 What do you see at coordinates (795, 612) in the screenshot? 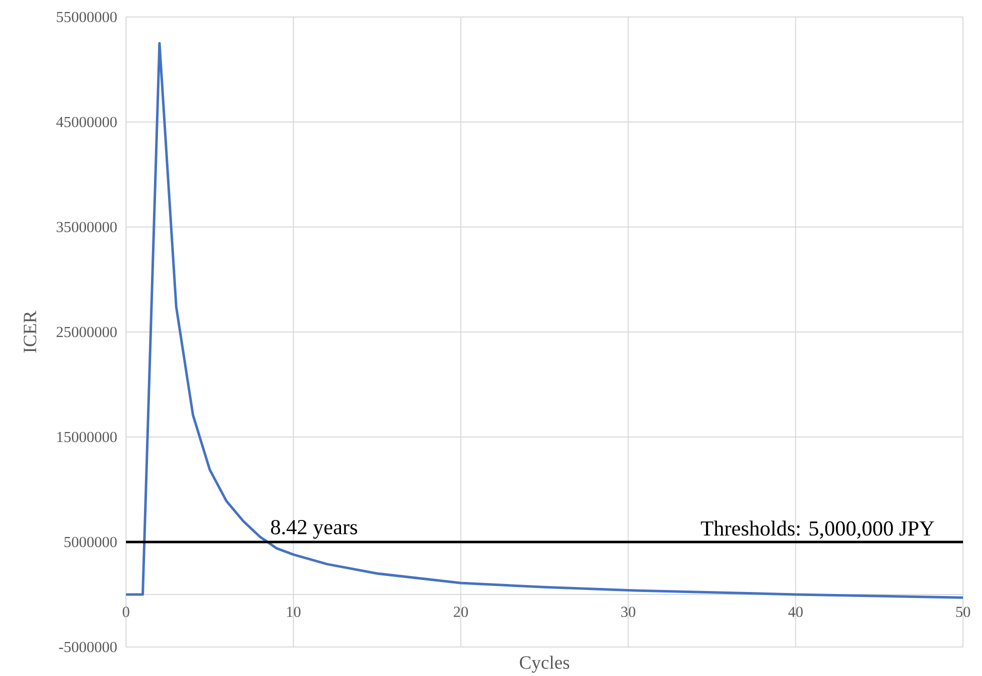
I see `x-tick-label: 40` at bounding box center [795, 612].